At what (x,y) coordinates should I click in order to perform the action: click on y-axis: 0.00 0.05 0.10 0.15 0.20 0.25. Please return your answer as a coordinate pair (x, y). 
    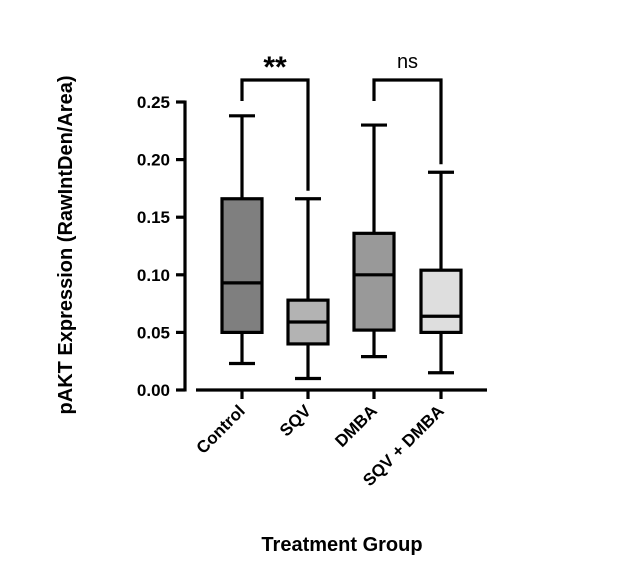
    Looking at the image, I should click on (162, 246).